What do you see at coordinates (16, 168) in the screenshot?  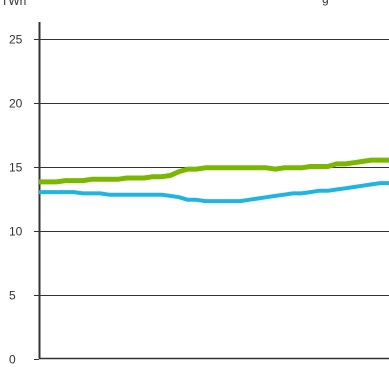 I see `y-tick-label-15: 15` at bounding box center [16, 168].